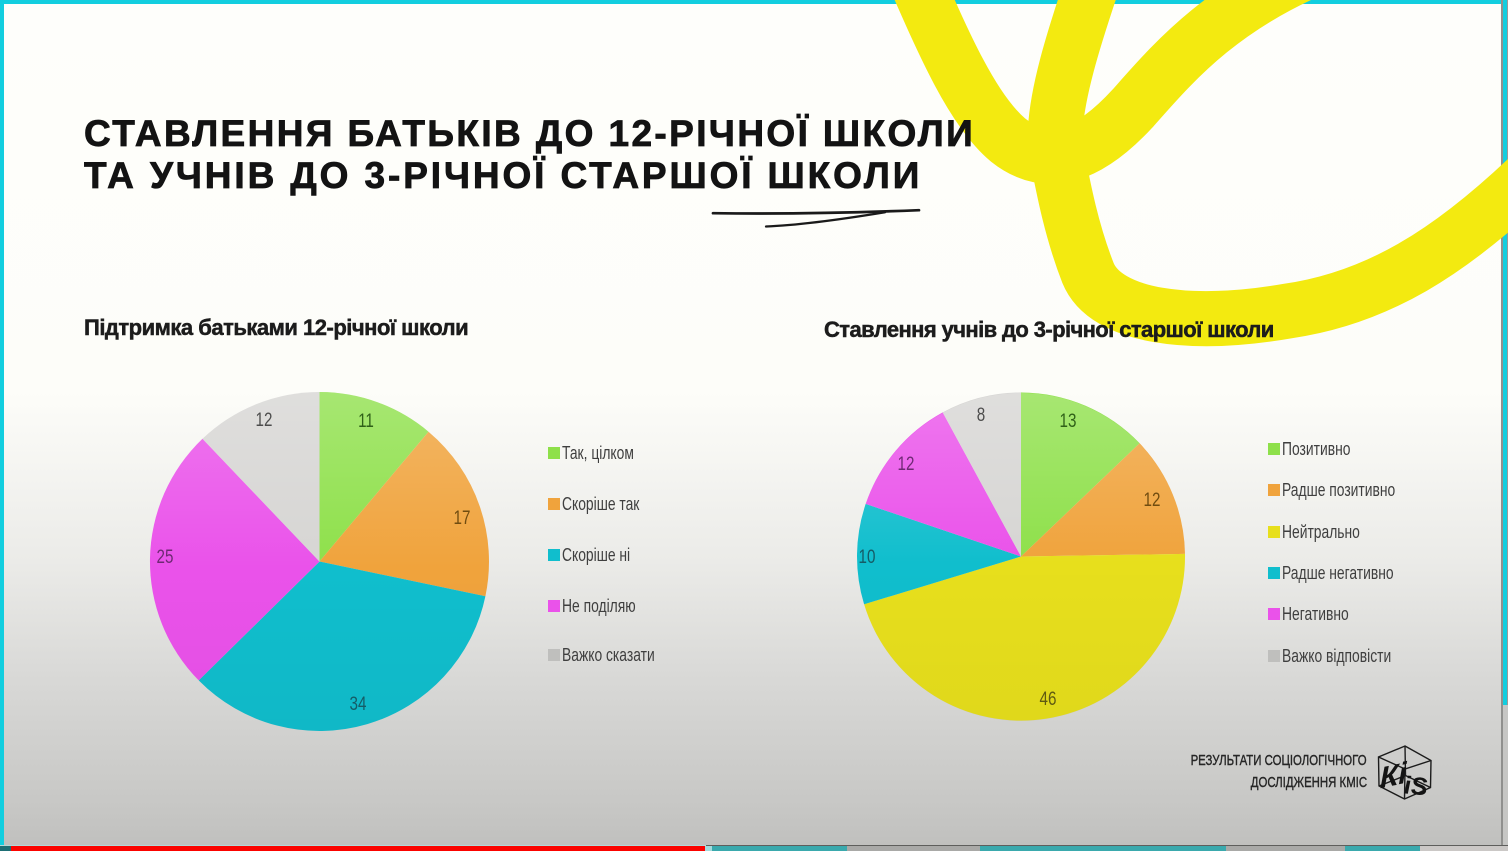 This screenshot has height=851, width=1508. I want to click on svg-text: іS, so click(1416, 786).